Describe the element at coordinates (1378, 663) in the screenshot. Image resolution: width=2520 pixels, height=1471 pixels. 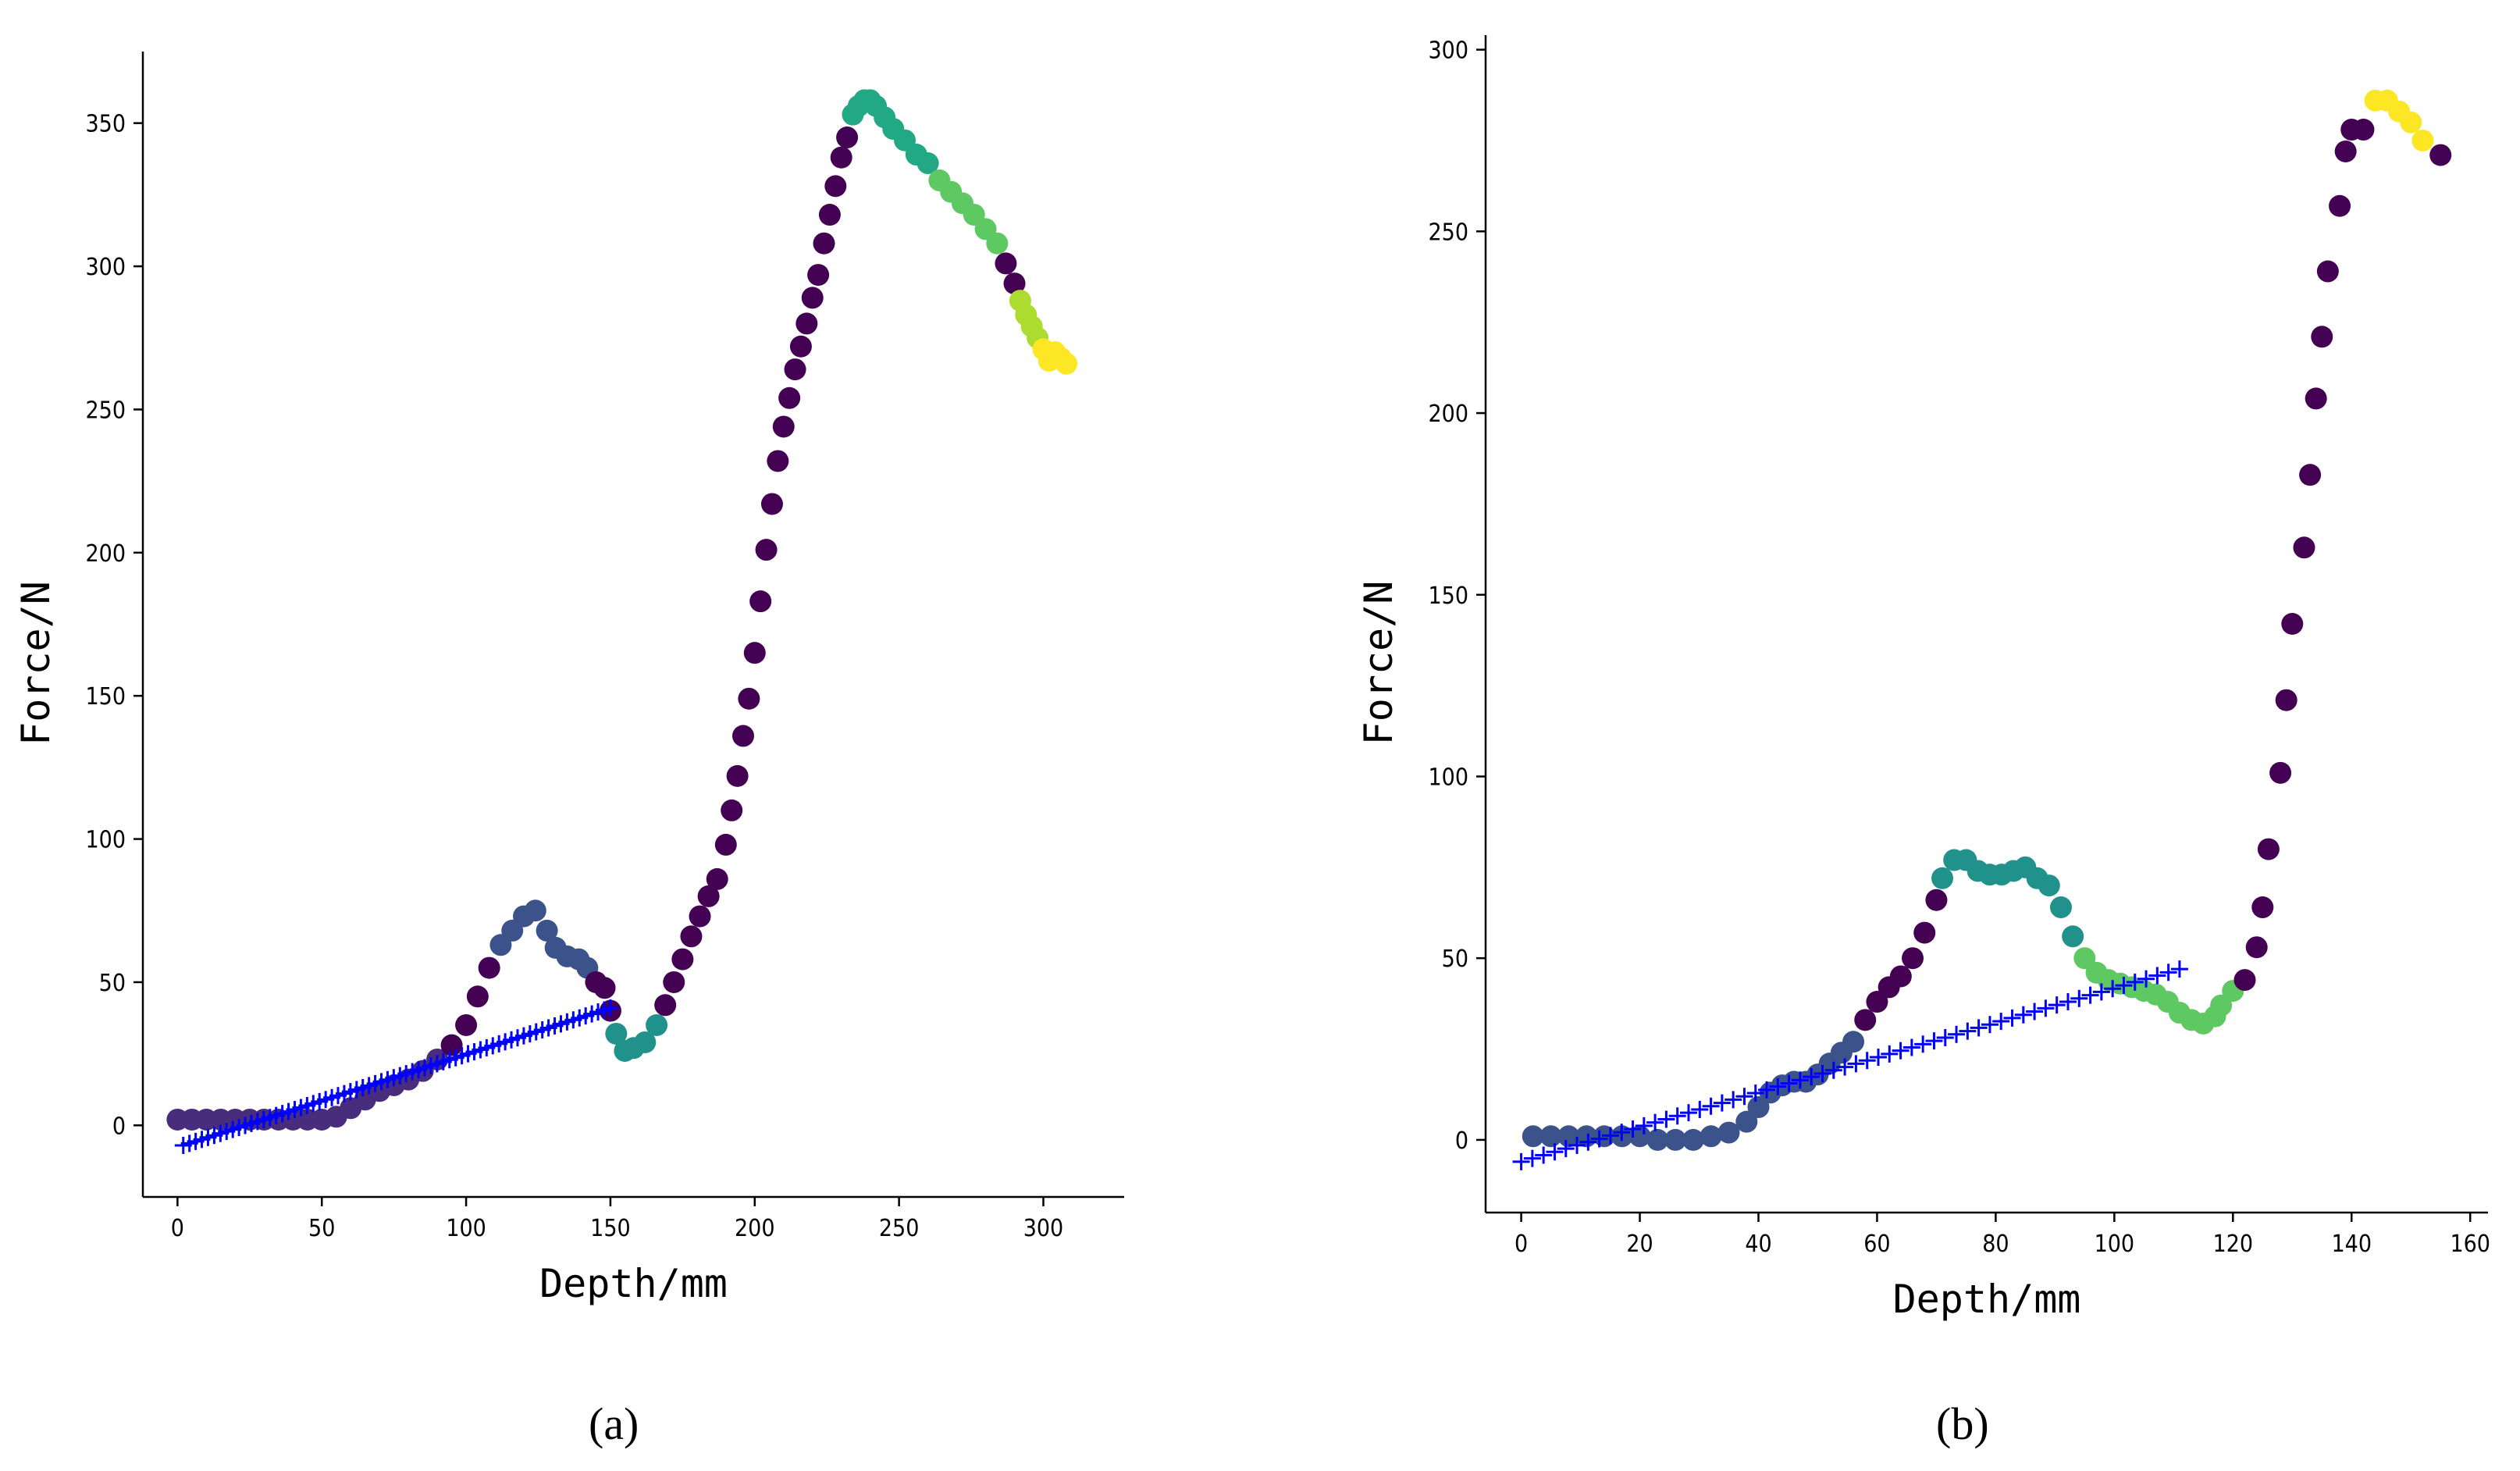
I see `y-axis-title: Force/N` at that location.